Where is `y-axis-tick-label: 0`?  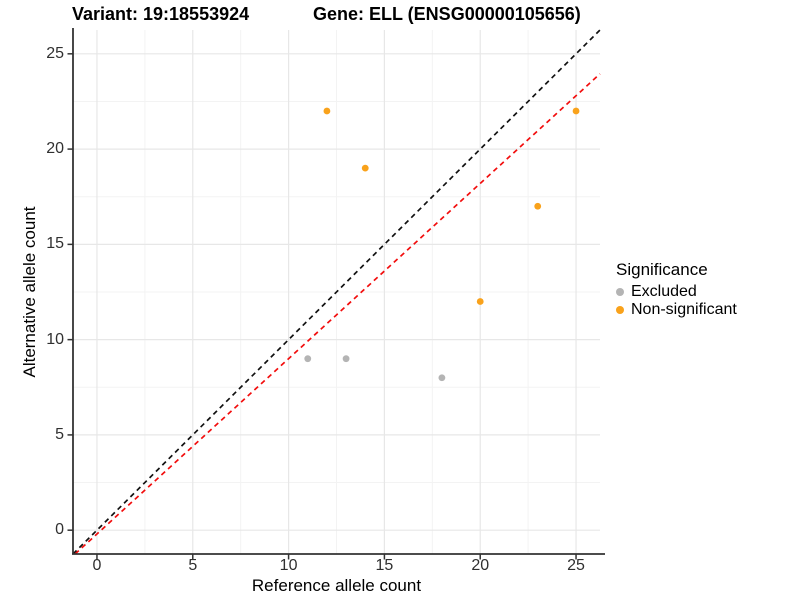
y-axis-tick-label: 0 is located at coordinates (59, 530).